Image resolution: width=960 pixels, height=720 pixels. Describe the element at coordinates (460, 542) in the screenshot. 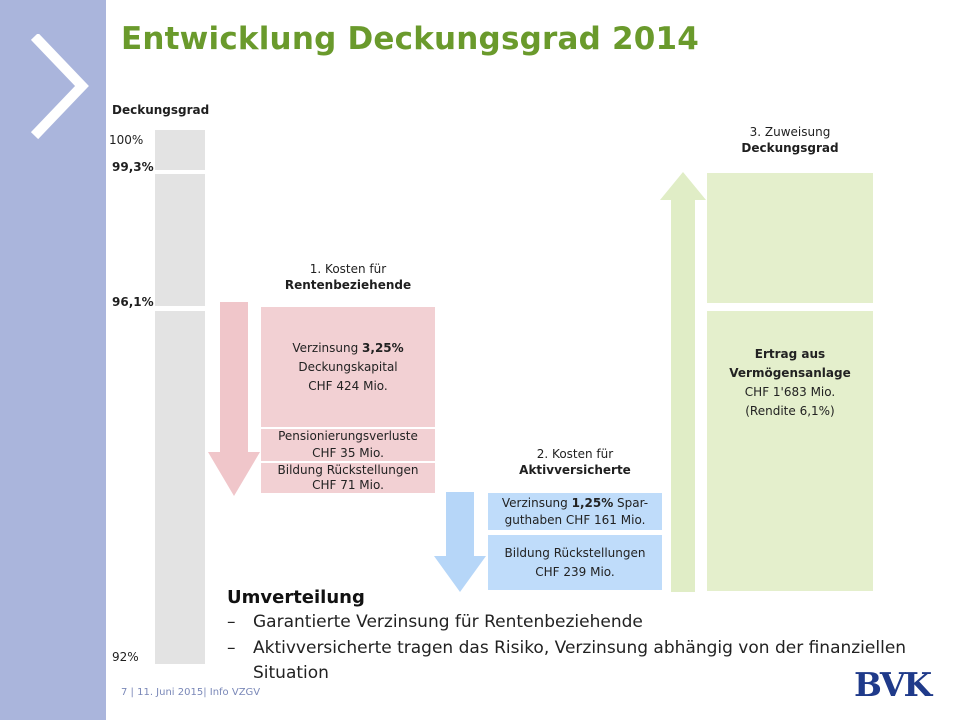

I see `blue-down-arrow` at that location.